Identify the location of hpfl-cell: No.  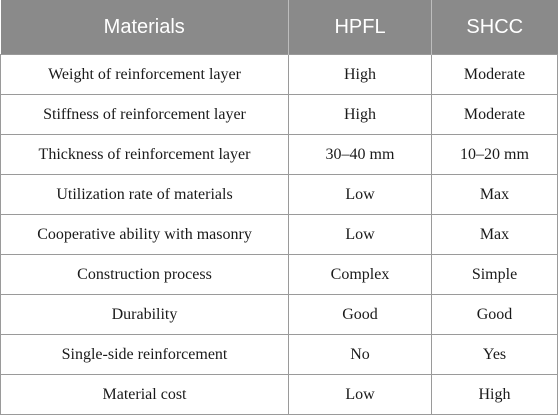
(360, 354).